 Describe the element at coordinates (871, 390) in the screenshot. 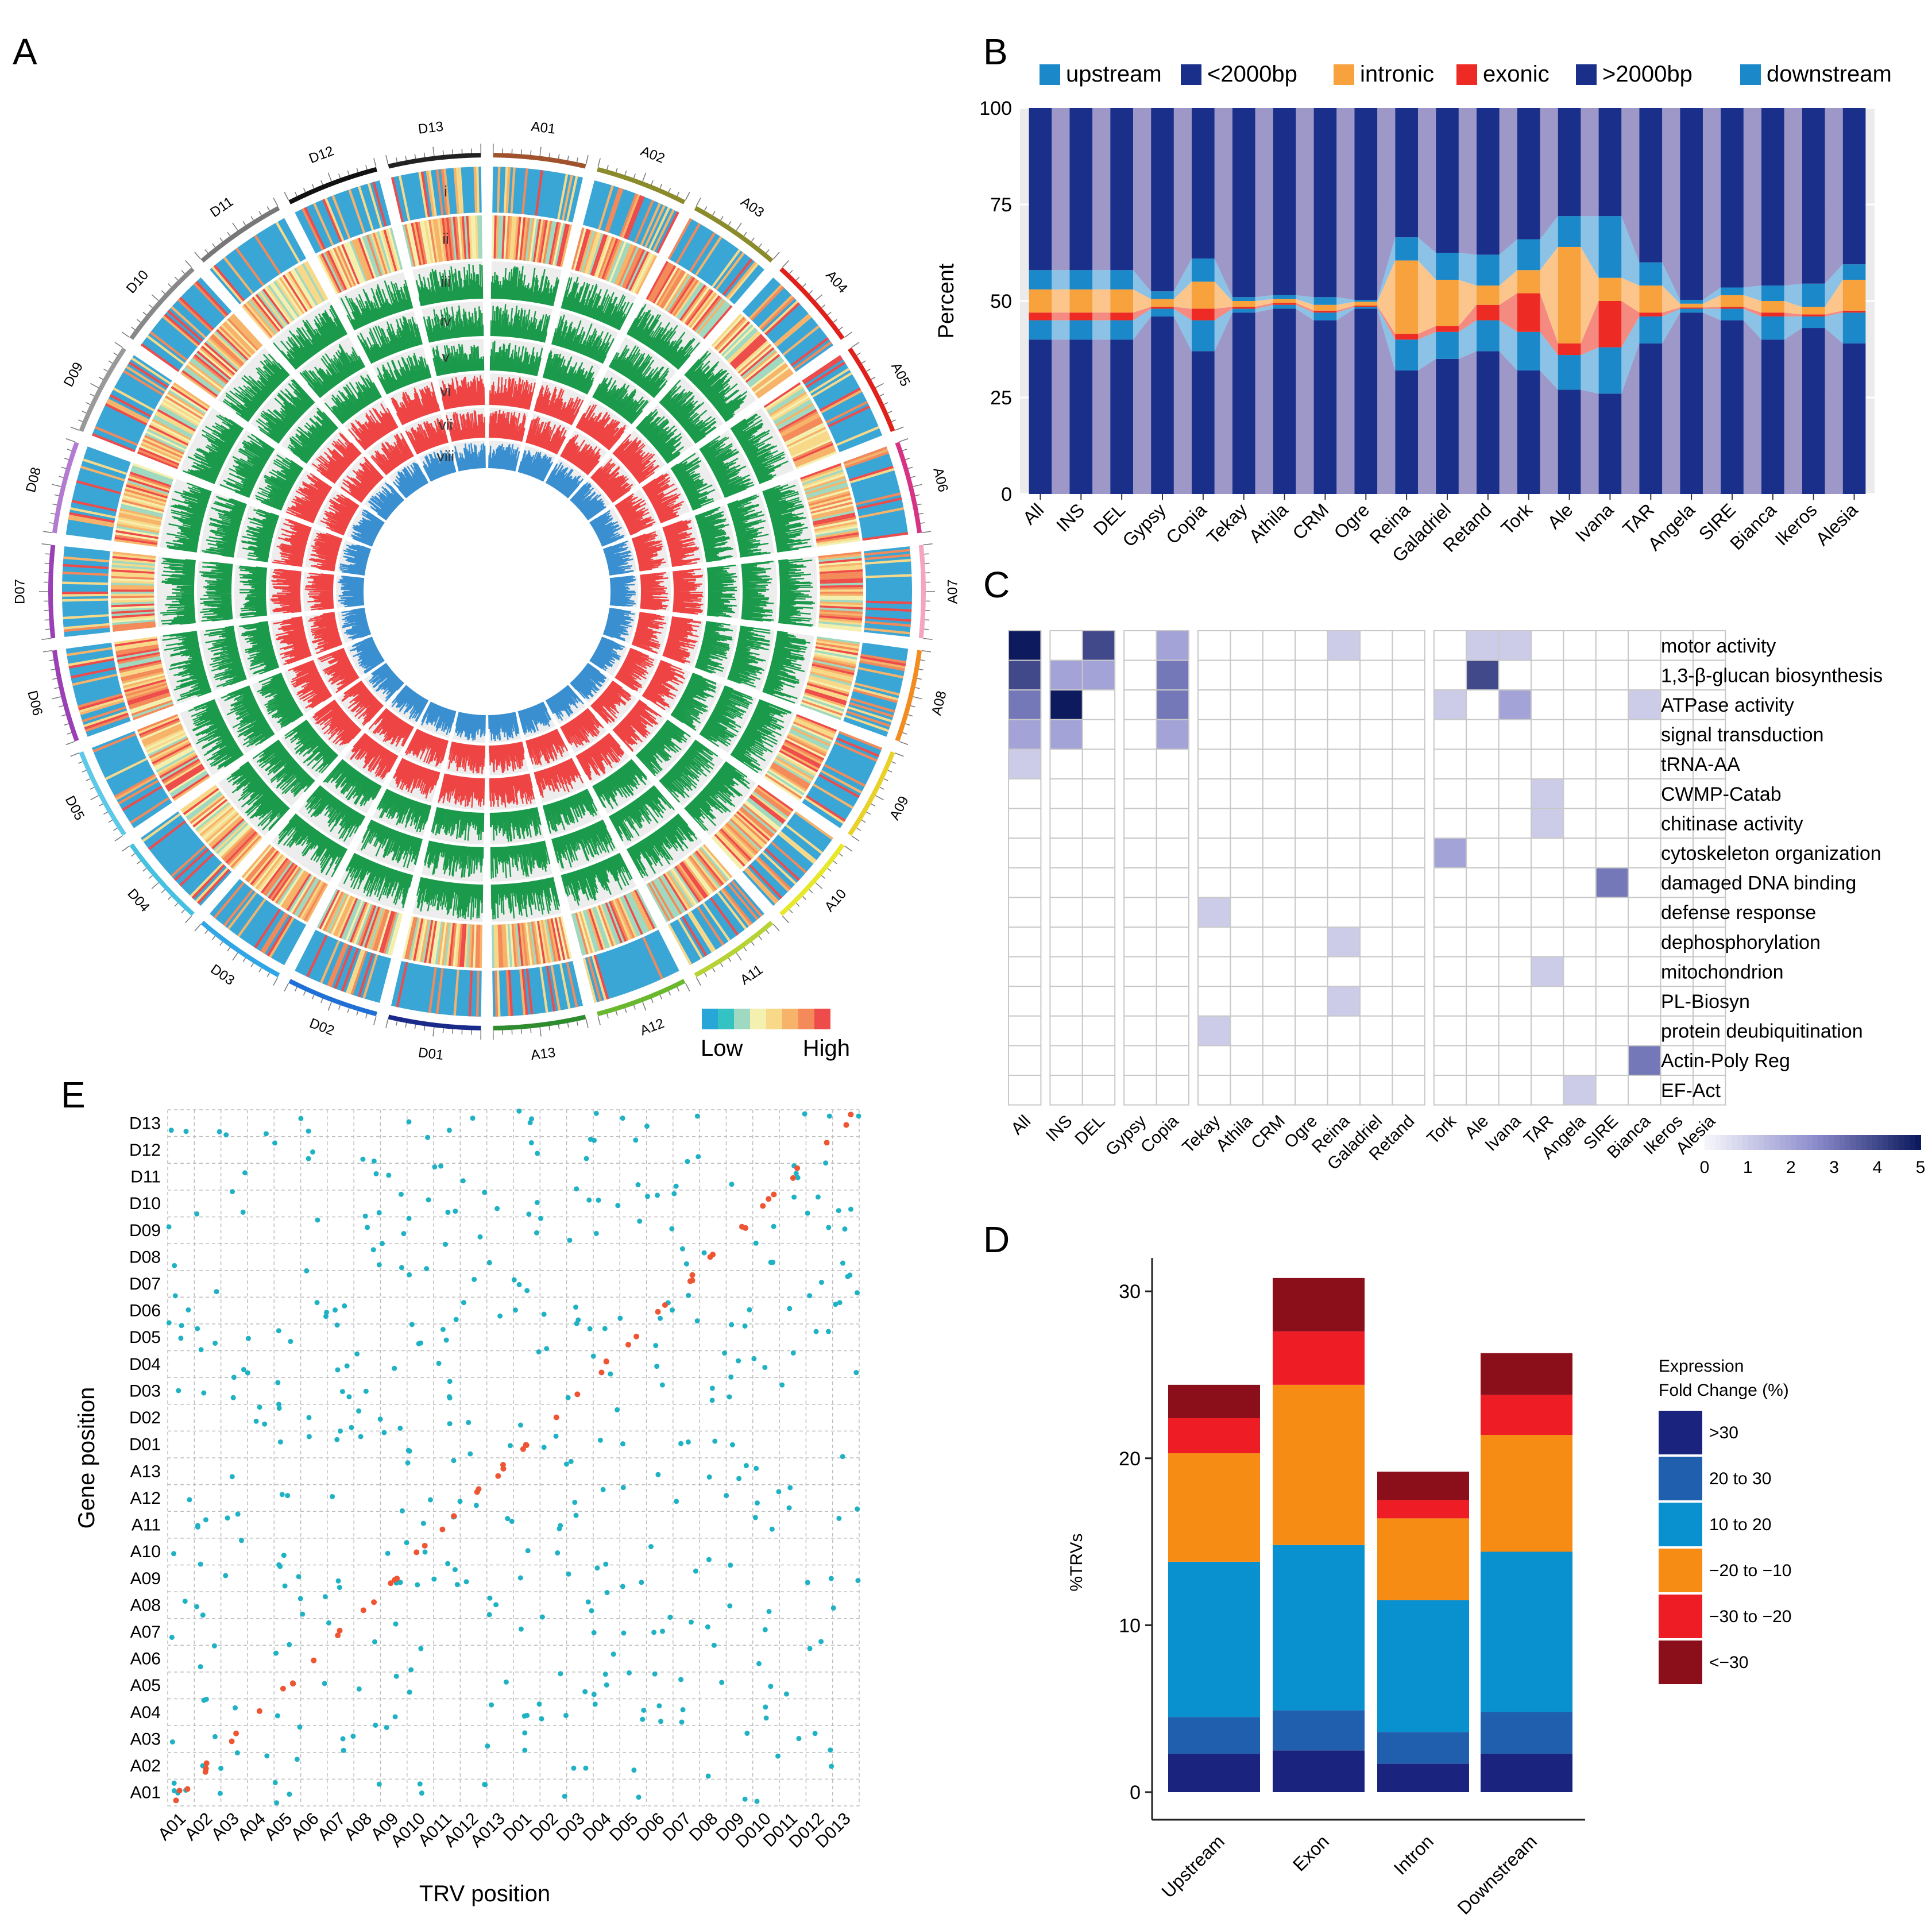

I see `chromosome-band-a05` at that location.